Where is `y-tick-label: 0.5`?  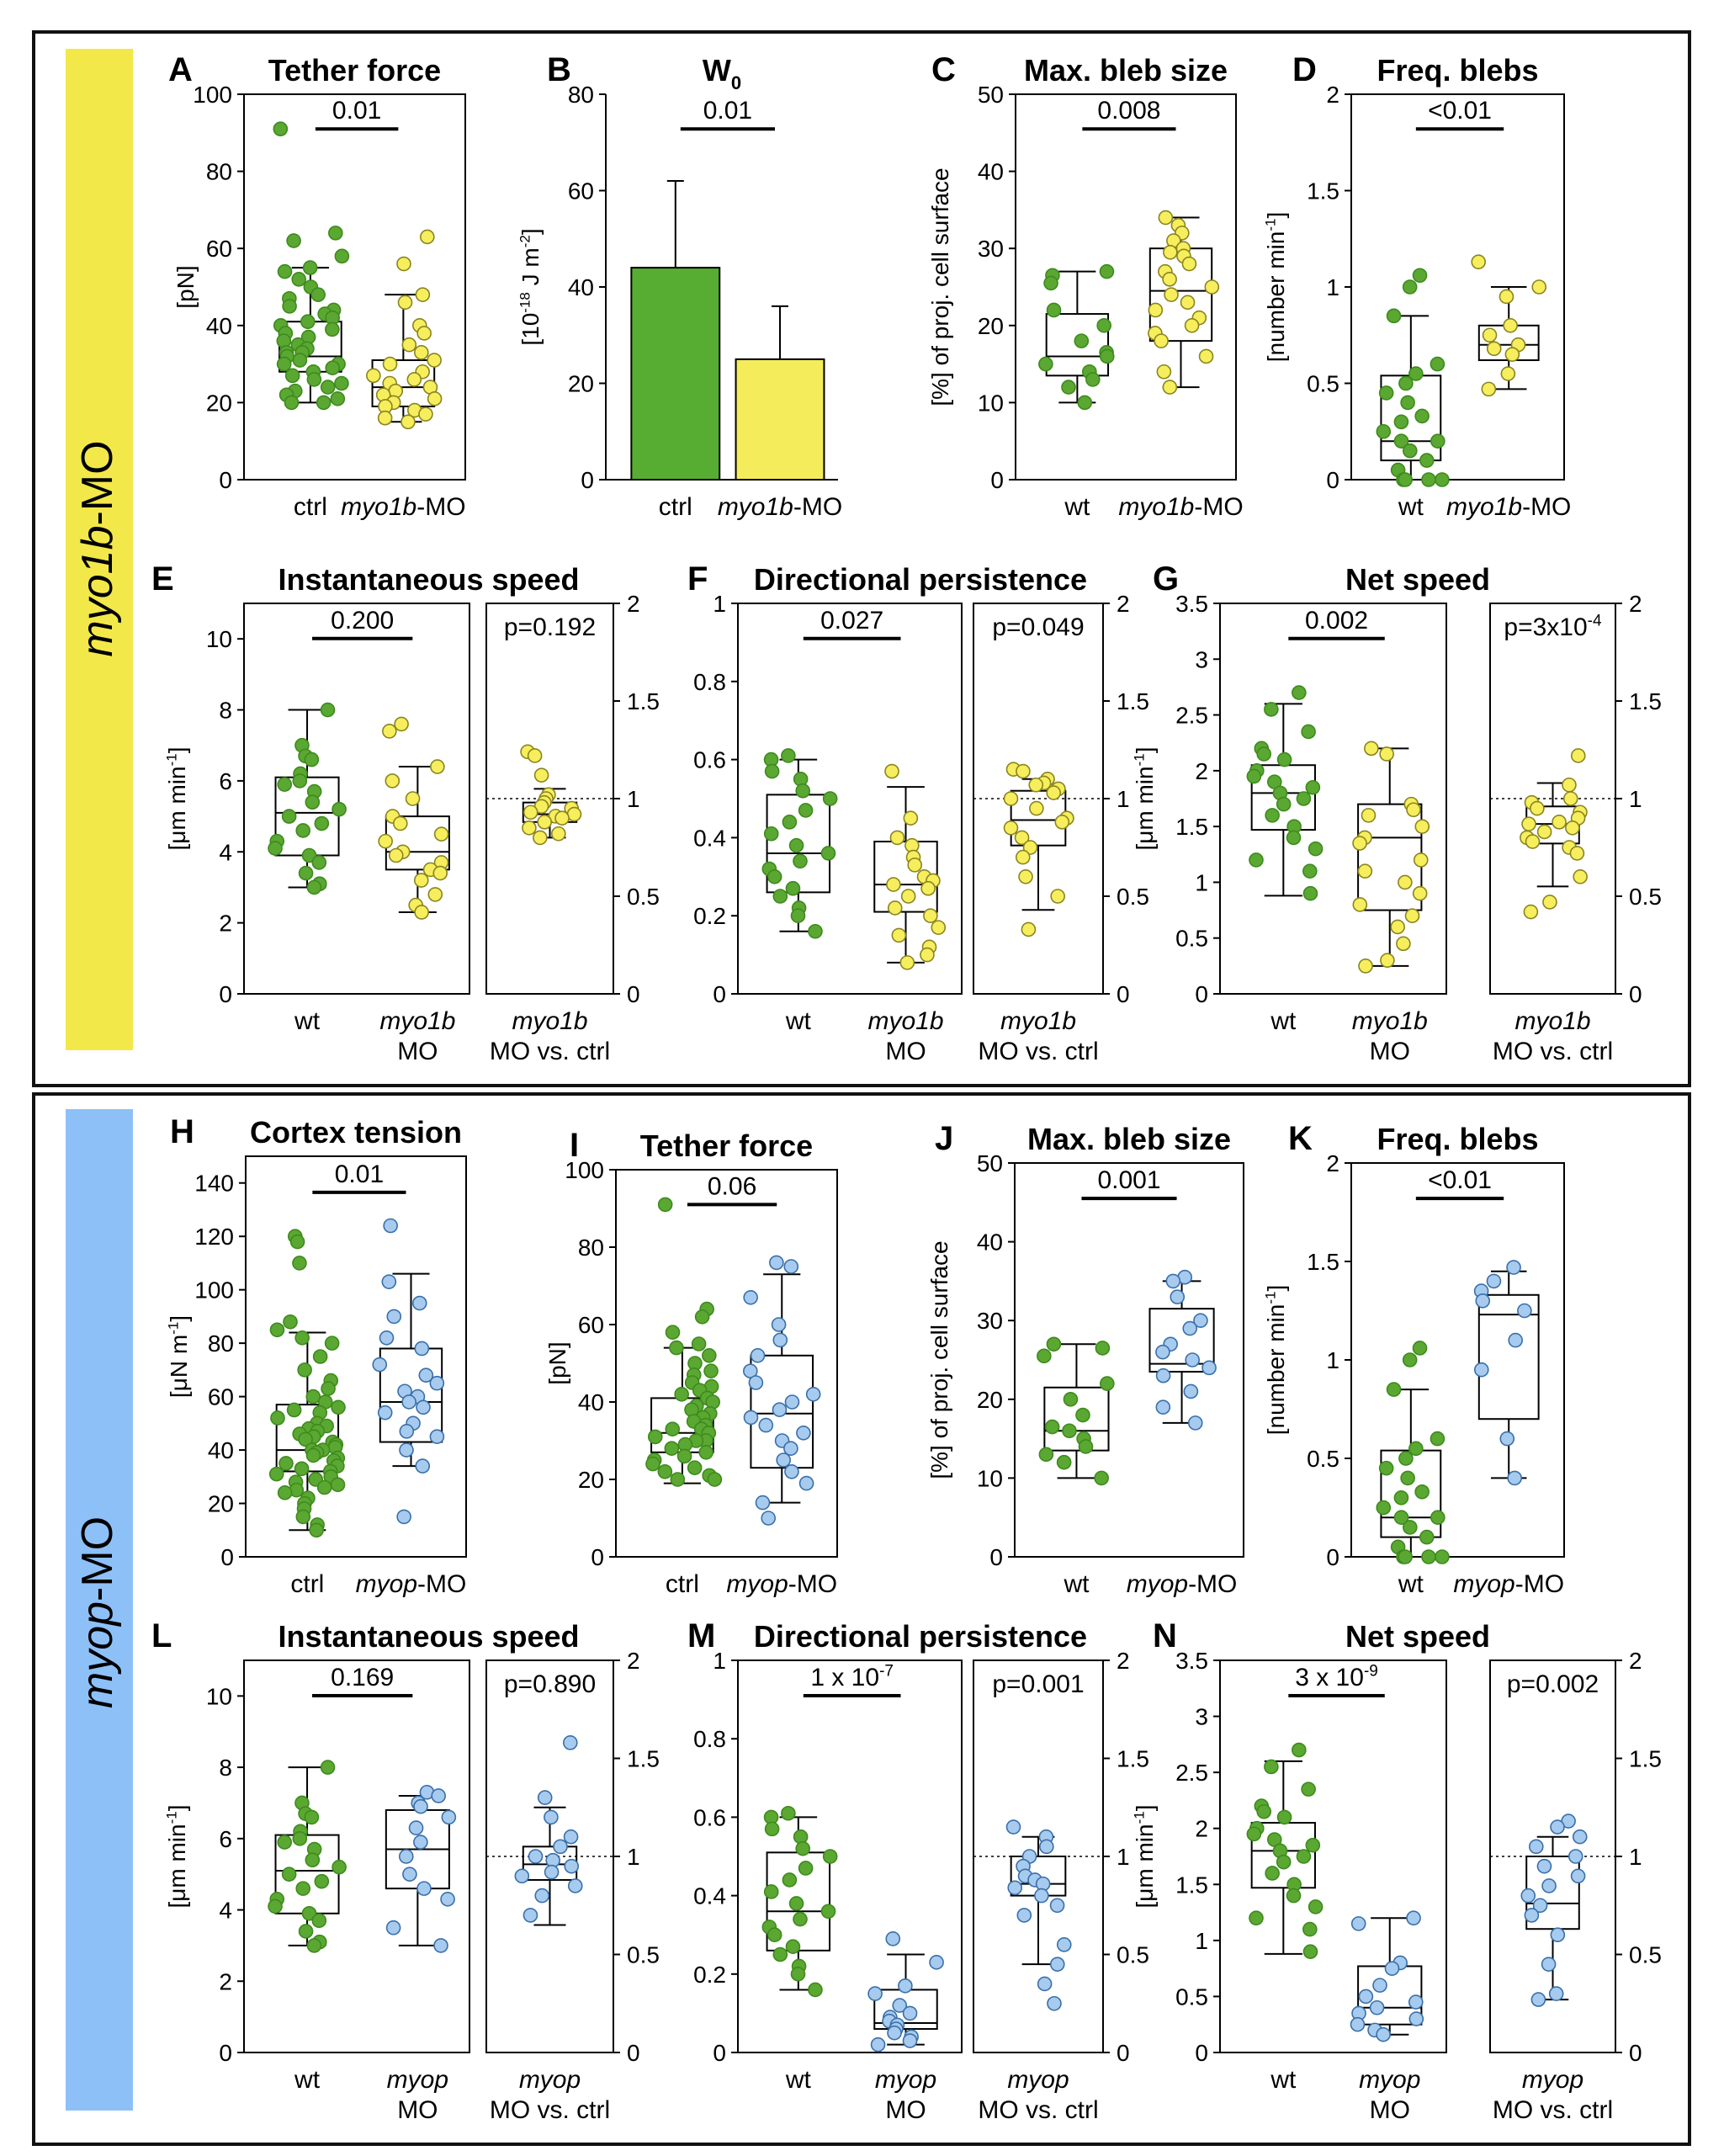 y-tick-label: 0.5 is located at coordinates (1192, 1996).